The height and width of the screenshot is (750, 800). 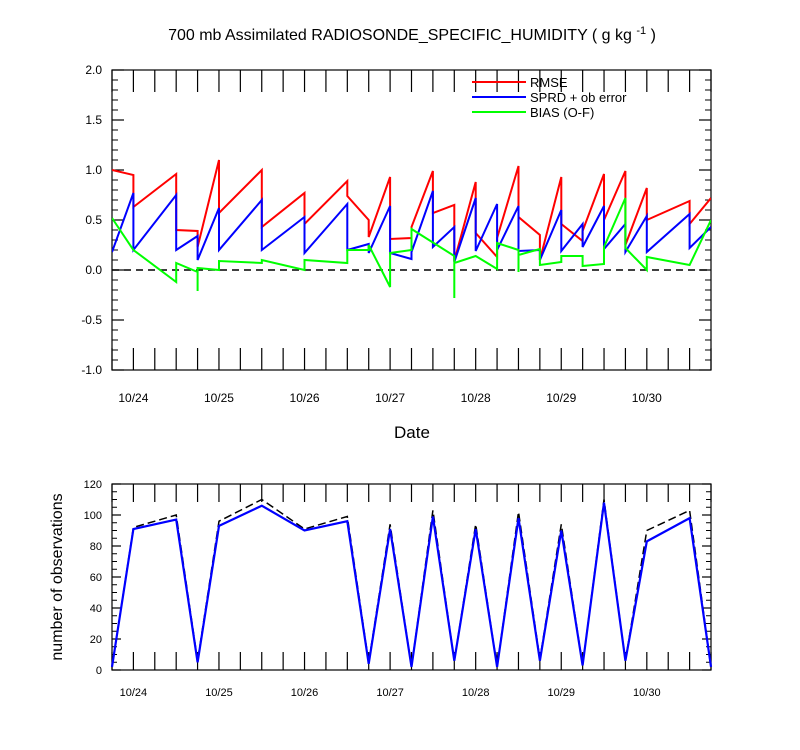 I want to click on y-tick-label: 20, so click(x=96, y=640).